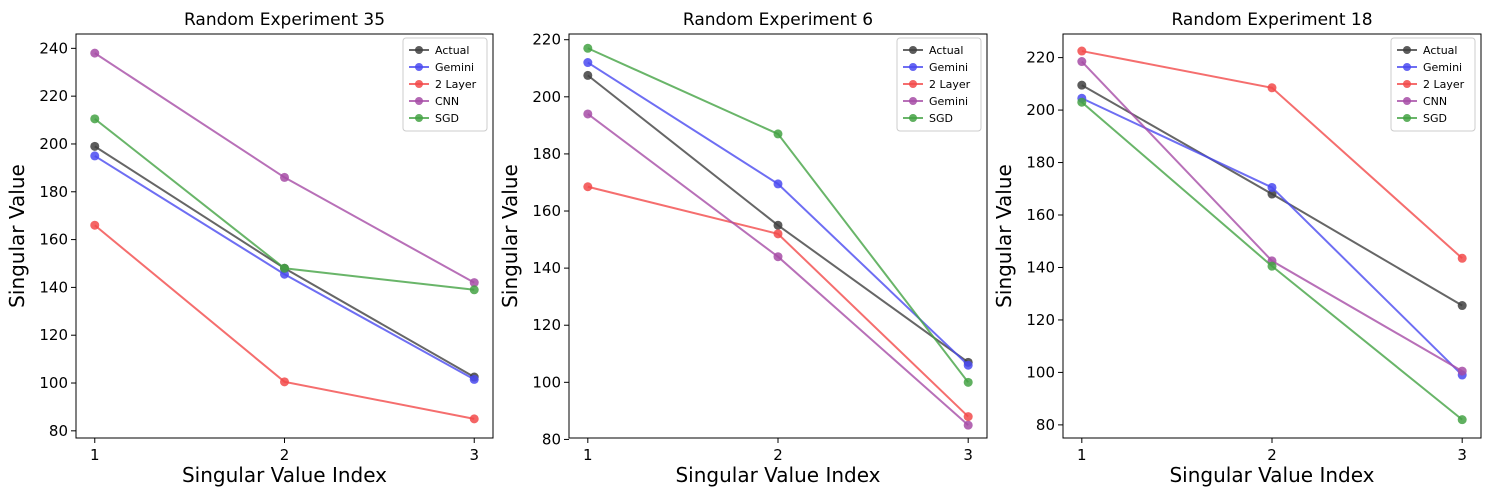 The height and width of the screenshot is (498, 1495). I want to click on legend-item: CNN, so click(434, 101).